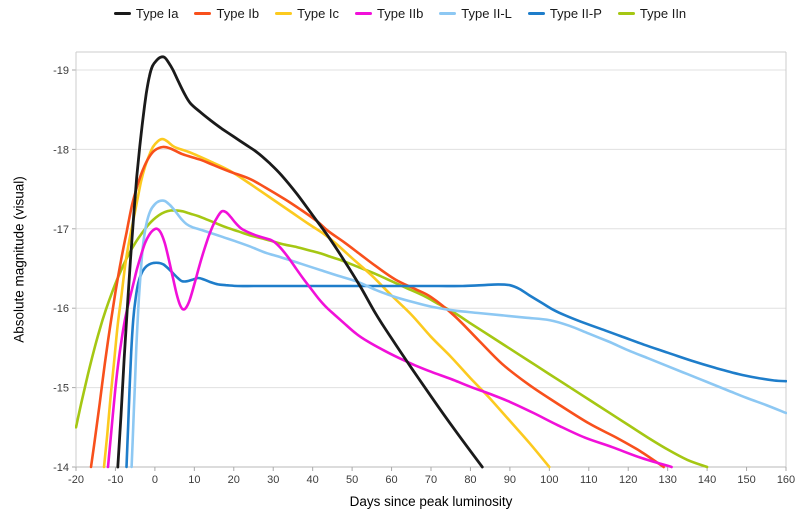  What do you see at coordinates (352, 480) in the screenshot?
I see `x-tick-label: 50` at bounding box center [352, 480].